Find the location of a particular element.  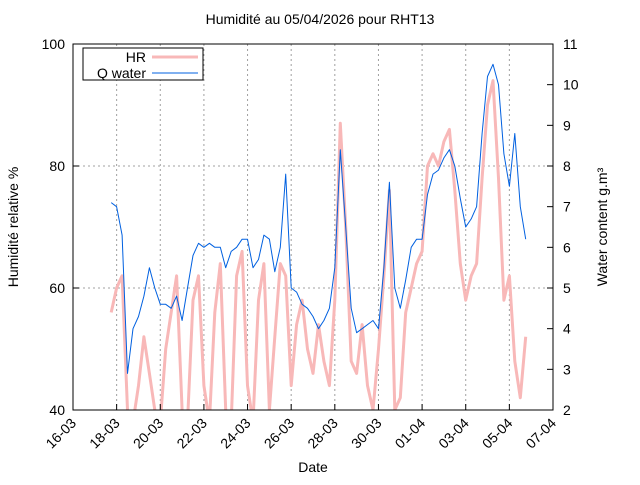

legend: HRQ water is located at coordinates (143, 64).